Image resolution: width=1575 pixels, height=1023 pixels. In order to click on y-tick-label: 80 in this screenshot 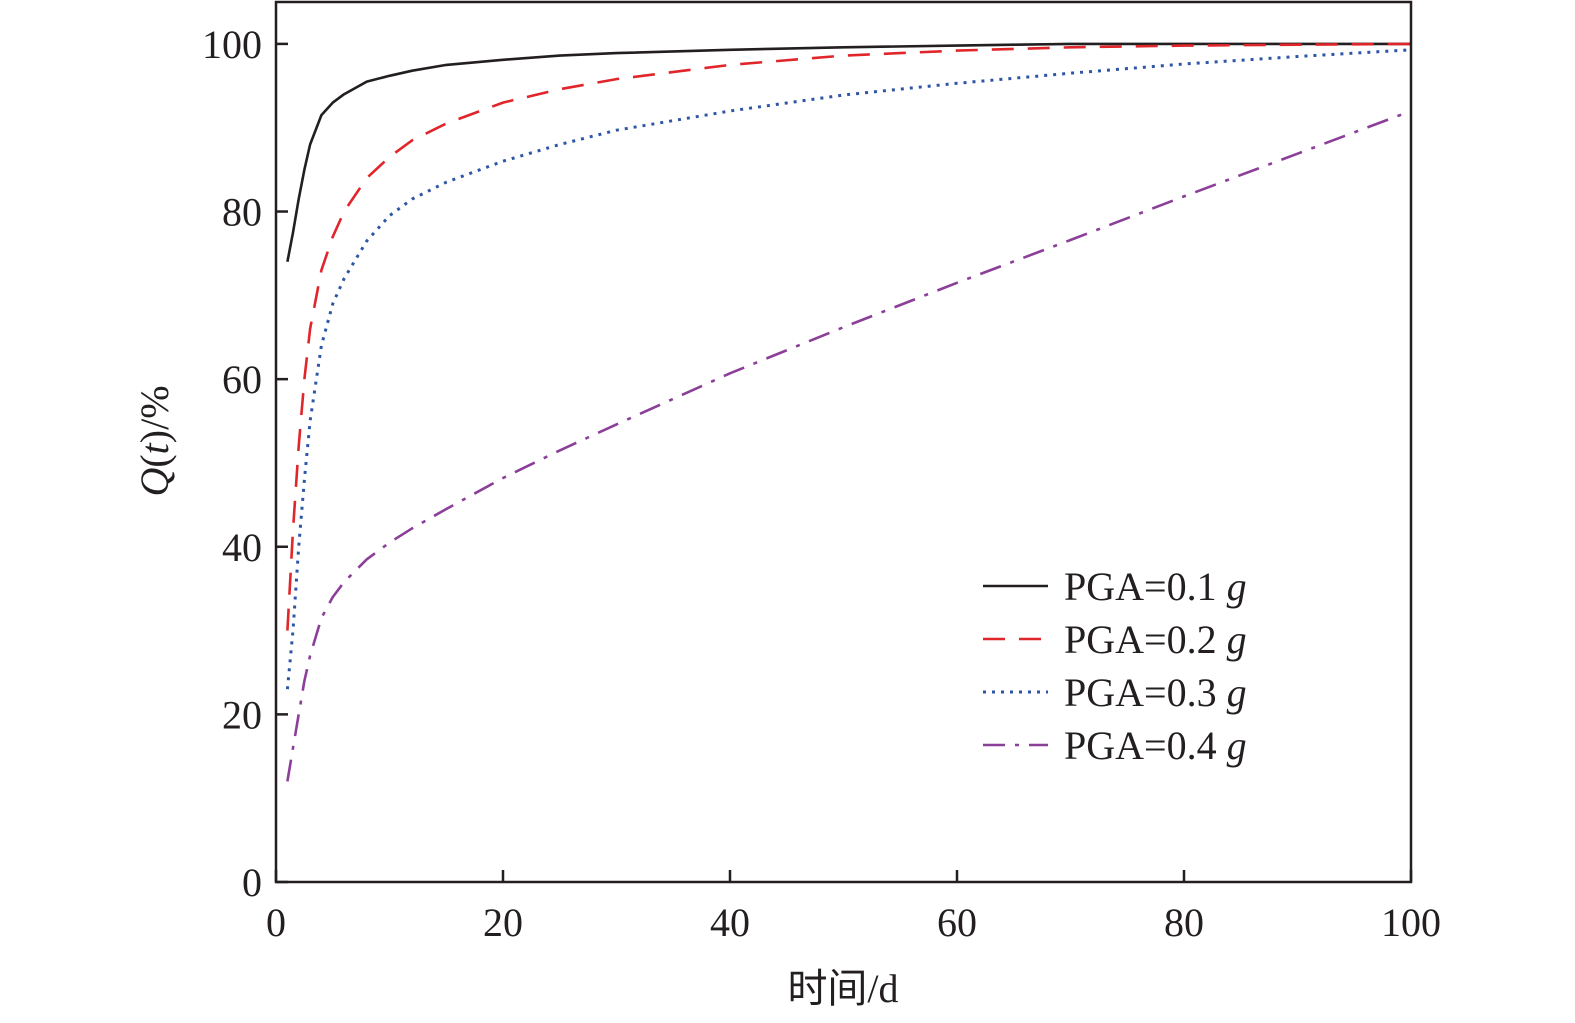, I will do `click(242, 212)`.